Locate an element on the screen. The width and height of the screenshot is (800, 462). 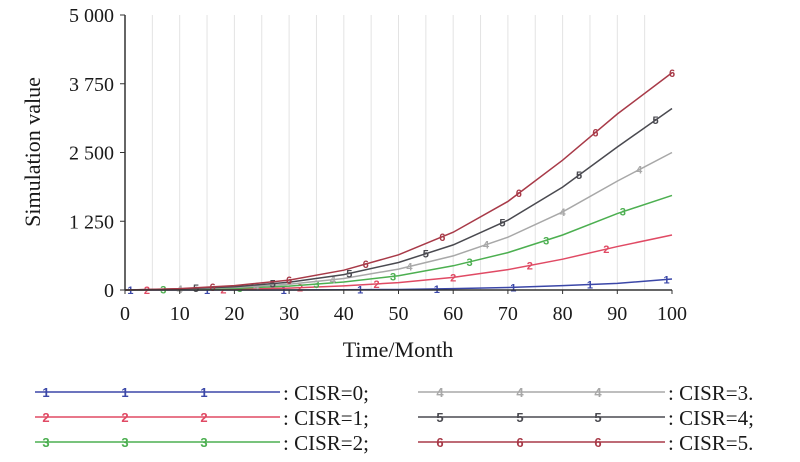
x-axis-title: Time/Month is located at coordinates (398, 349).